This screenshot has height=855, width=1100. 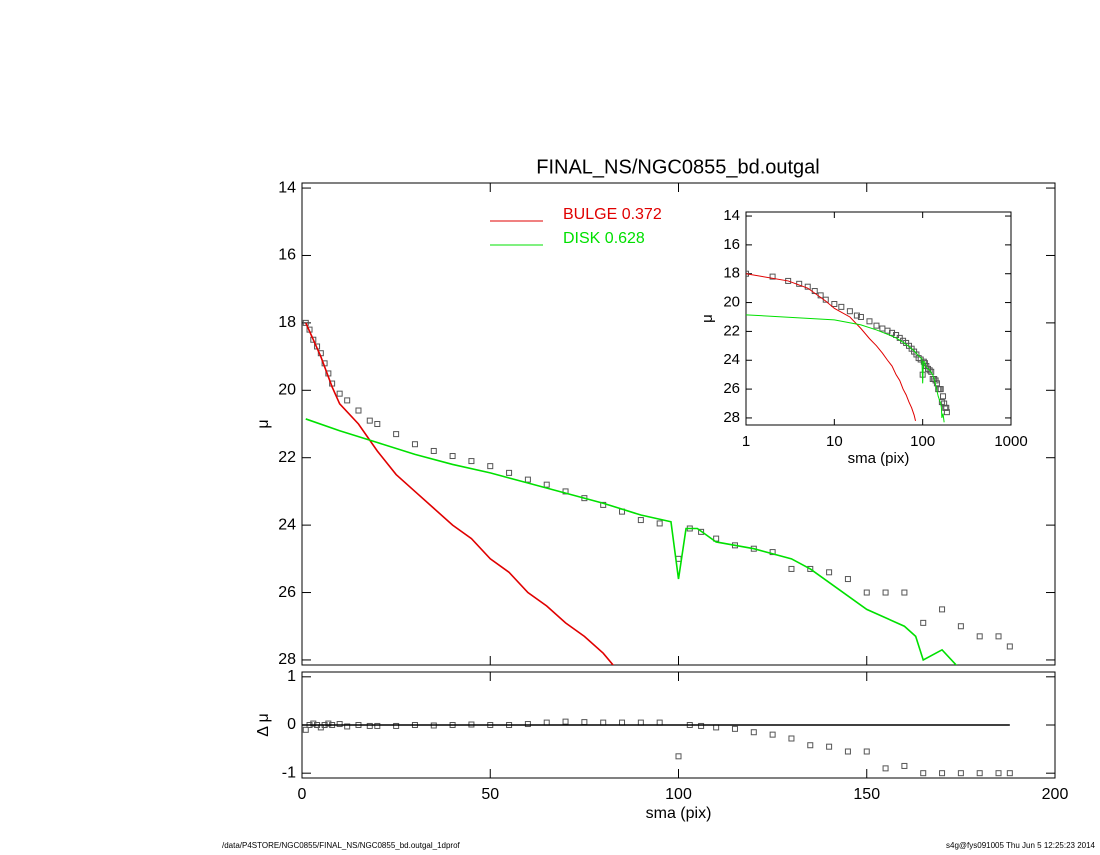 What do you see at coordinates (263, 423) in the screenshot?
I see `y-axis-label: μ` at bounding box center [263, 423].